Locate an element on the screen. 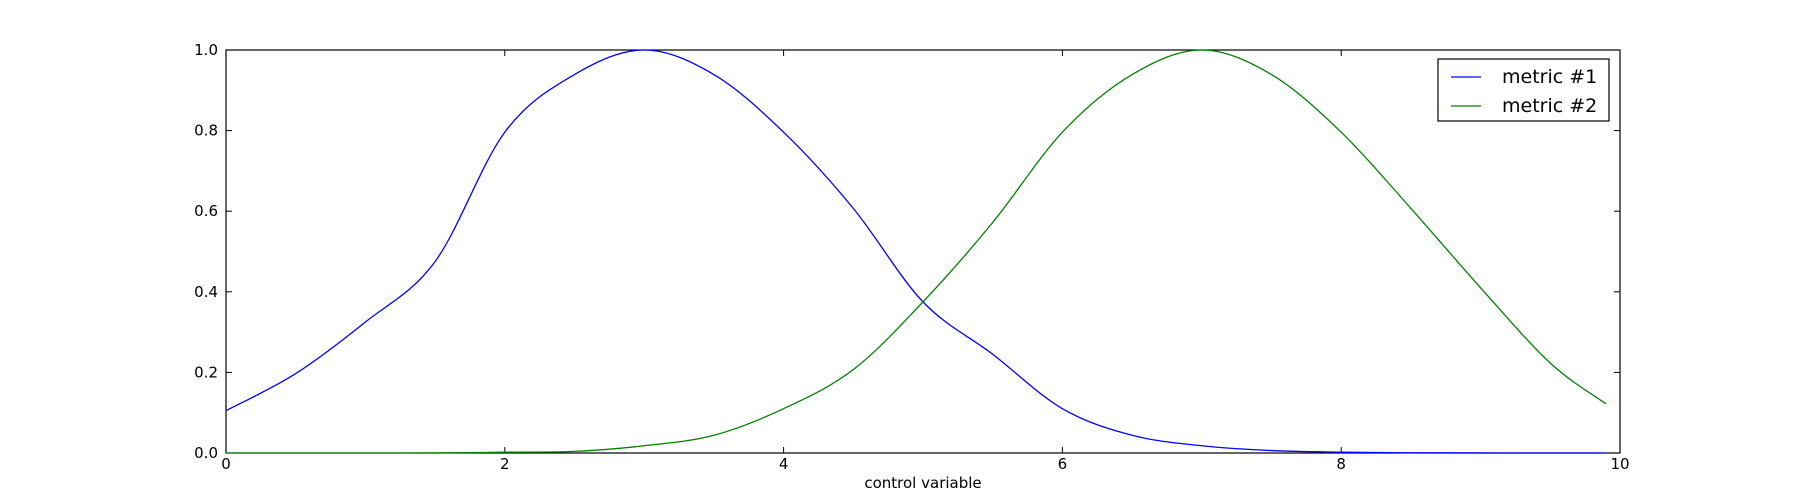 The image size is (1797, 502). x-tick-label: 4 is located at coordinates (784, 464).